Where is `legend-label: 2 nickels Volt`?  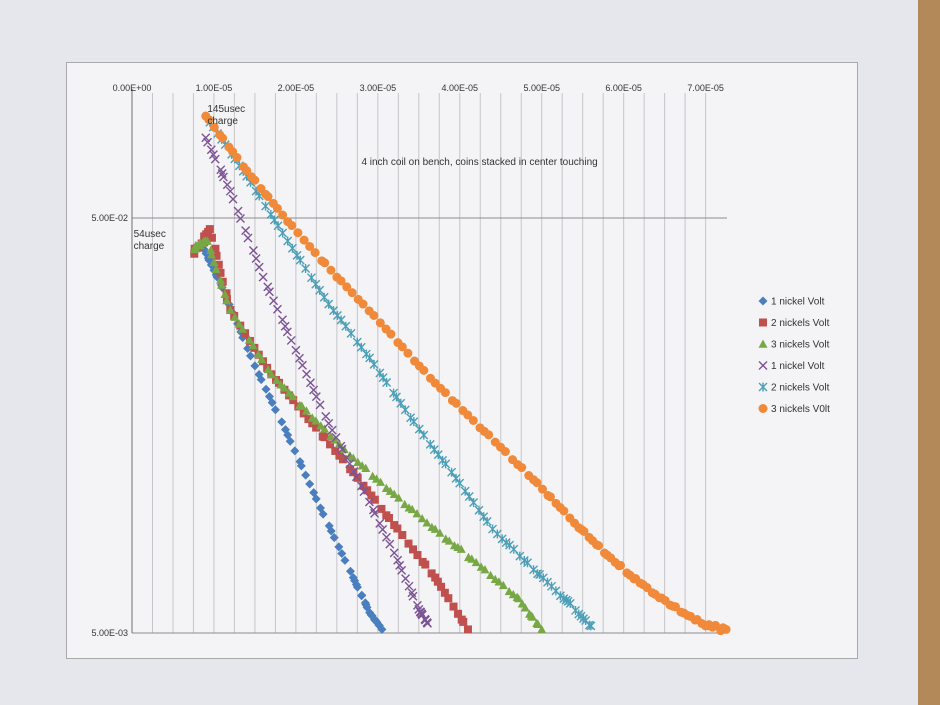 legend-label: 2 nickels Volt is located at coordinates (800, 388).